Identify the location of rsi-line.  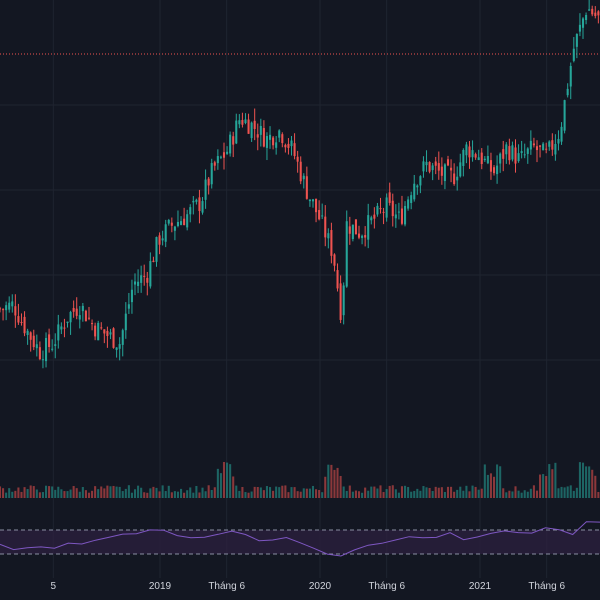
(300, 539).